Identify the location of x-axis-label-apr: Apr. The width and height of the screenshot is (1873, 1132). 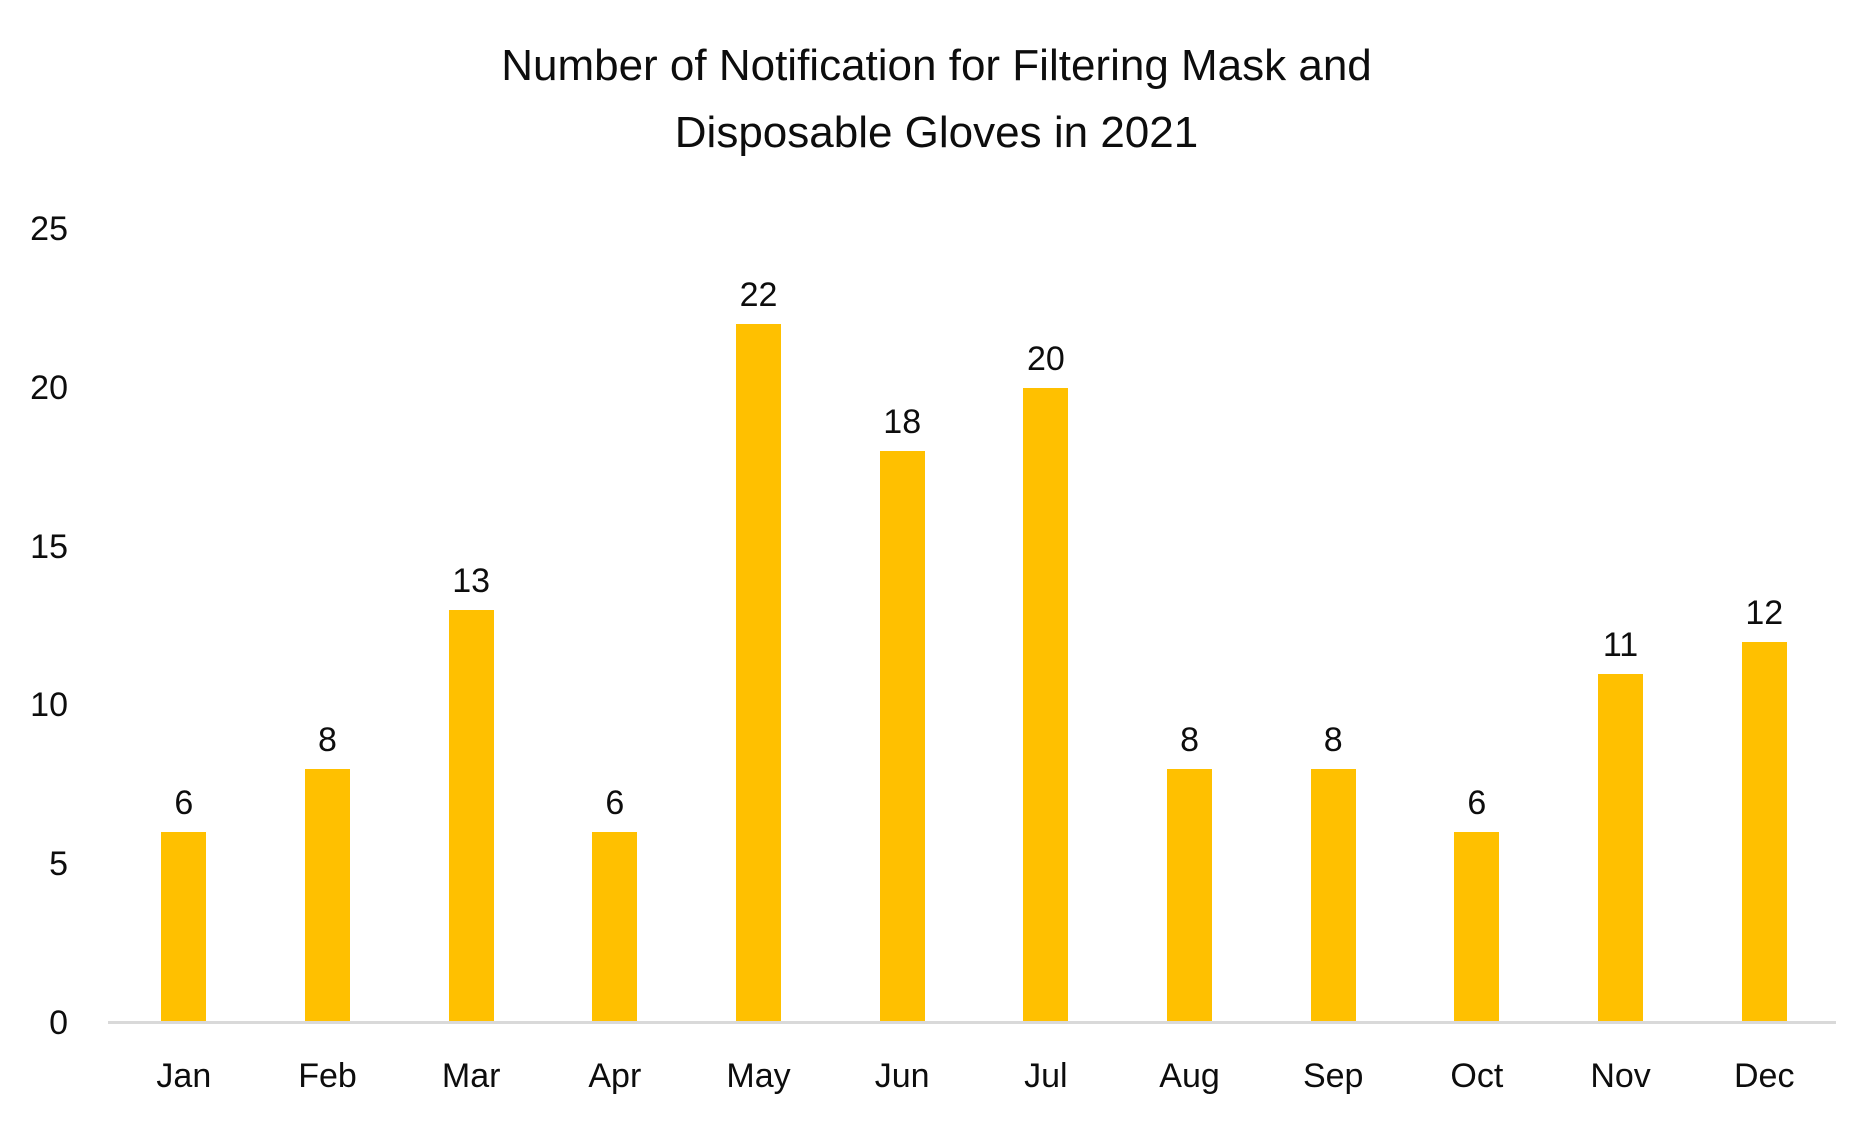
(615, 1076).